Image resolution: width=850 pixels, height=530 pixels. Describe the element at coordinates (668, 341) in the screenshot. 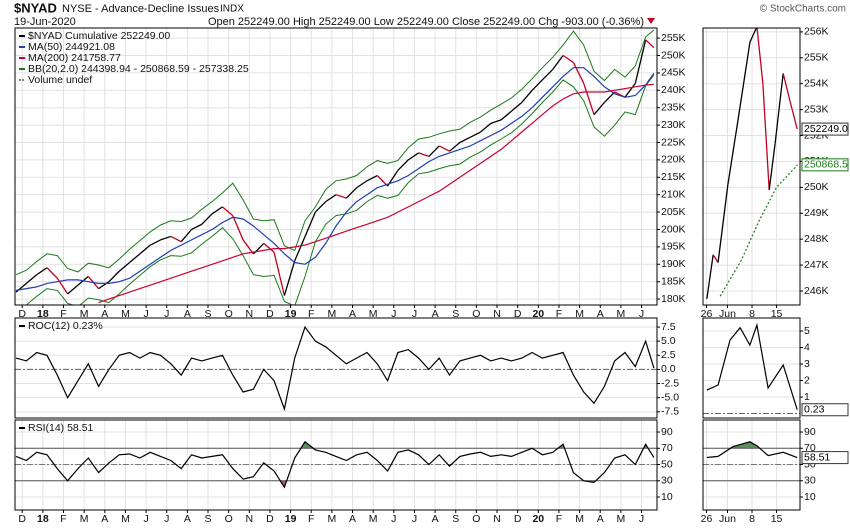

I see `y-tick-label: 5.0` at that location.